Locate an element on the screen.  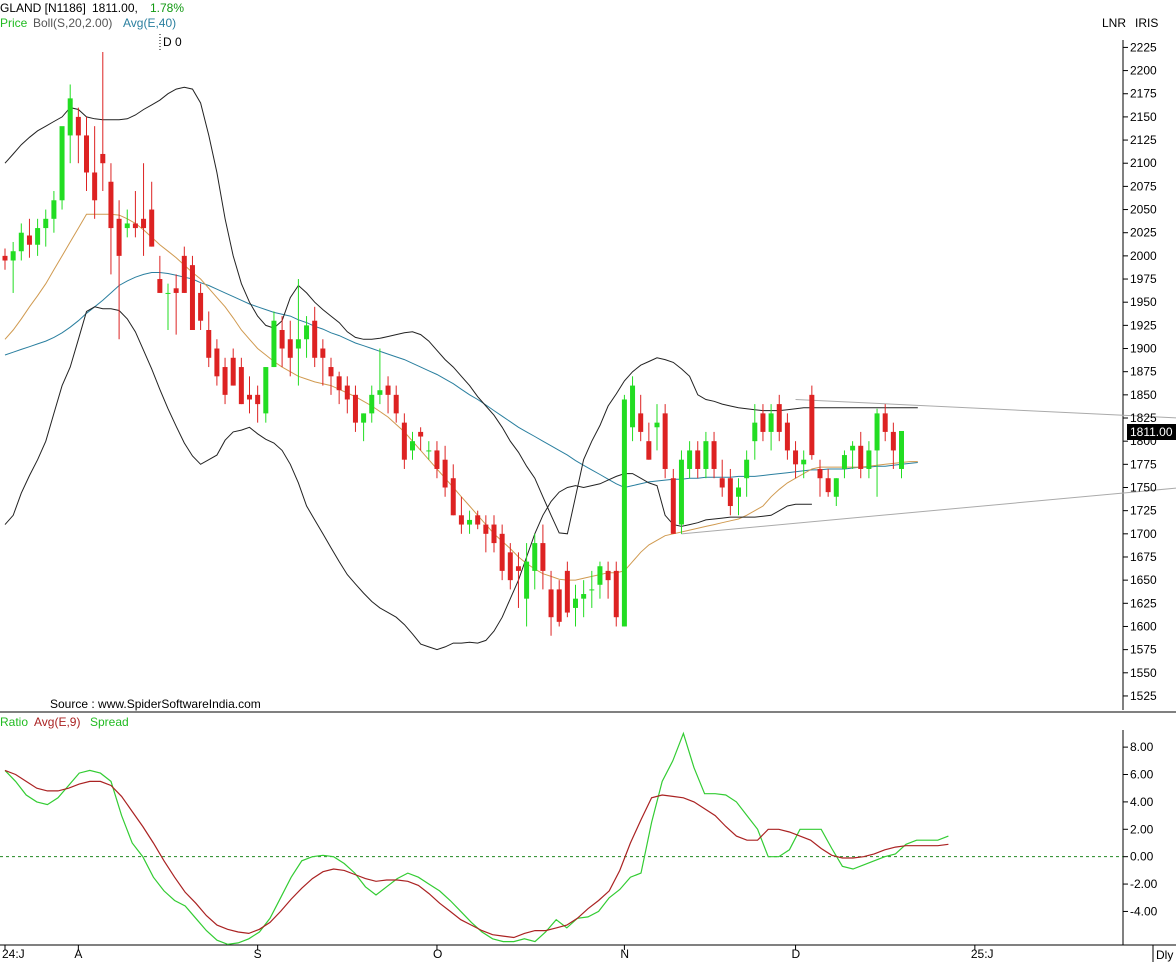
price-tick-label: 2050 is located at coordinates (1143, 210).